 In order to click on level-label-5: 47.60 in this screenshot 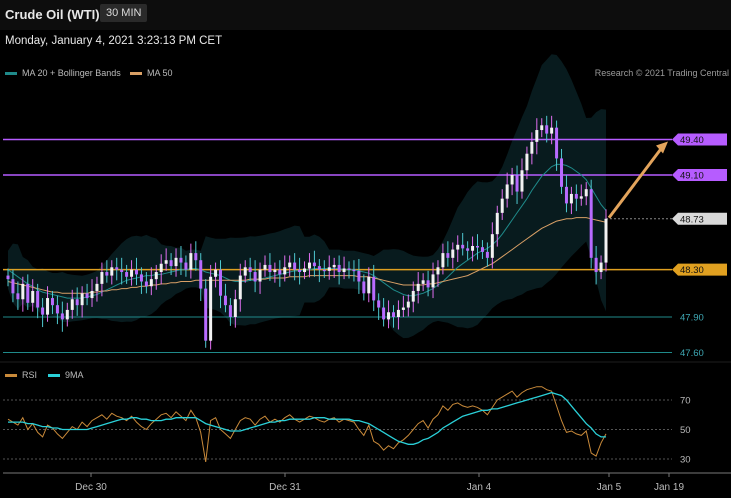, I will do `click(692, 353)`.